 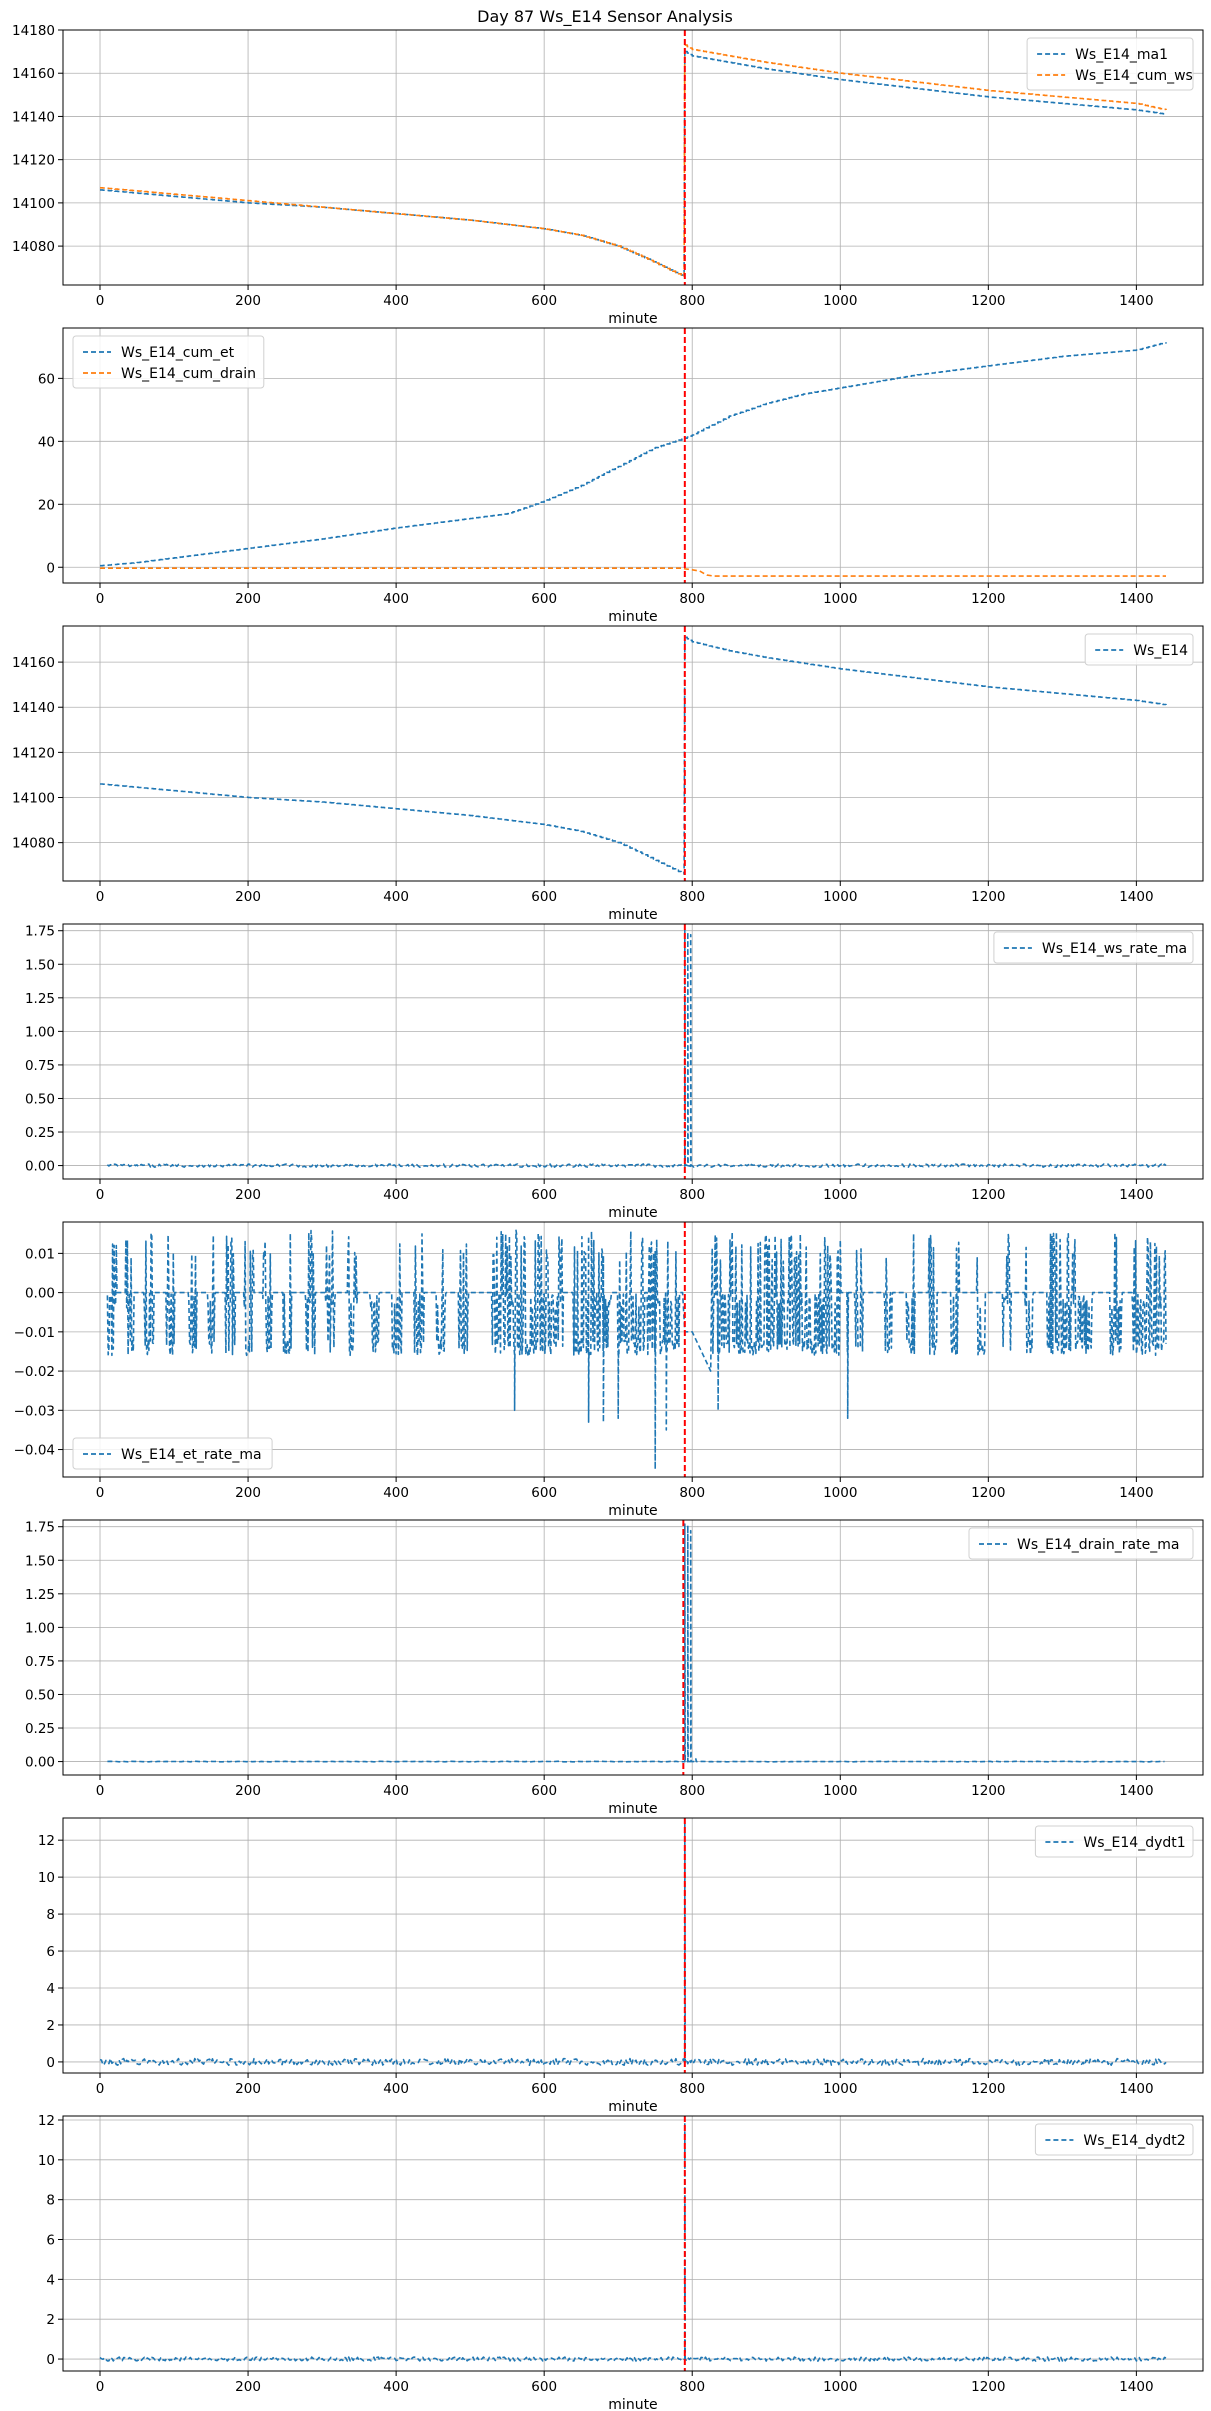 I want to click on legend-label: Ws_E14_ma1, so click(x=1121, y=55).